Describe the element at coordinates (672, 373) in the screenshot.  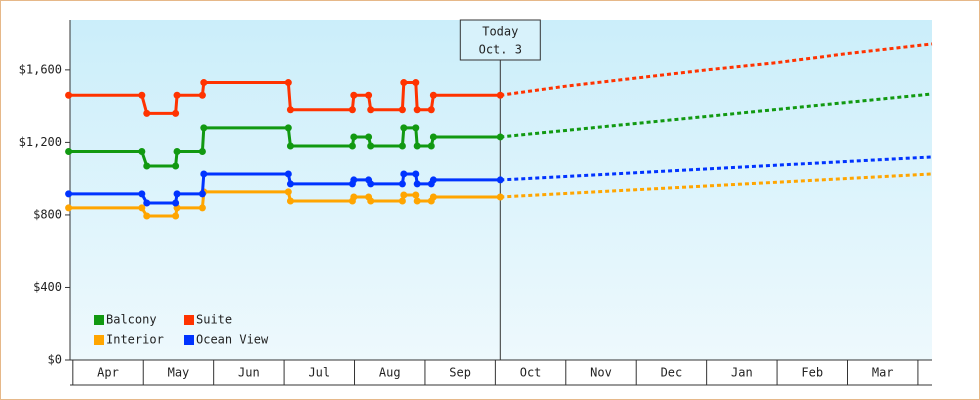
I see `x-tick-label: Dec` at that location.